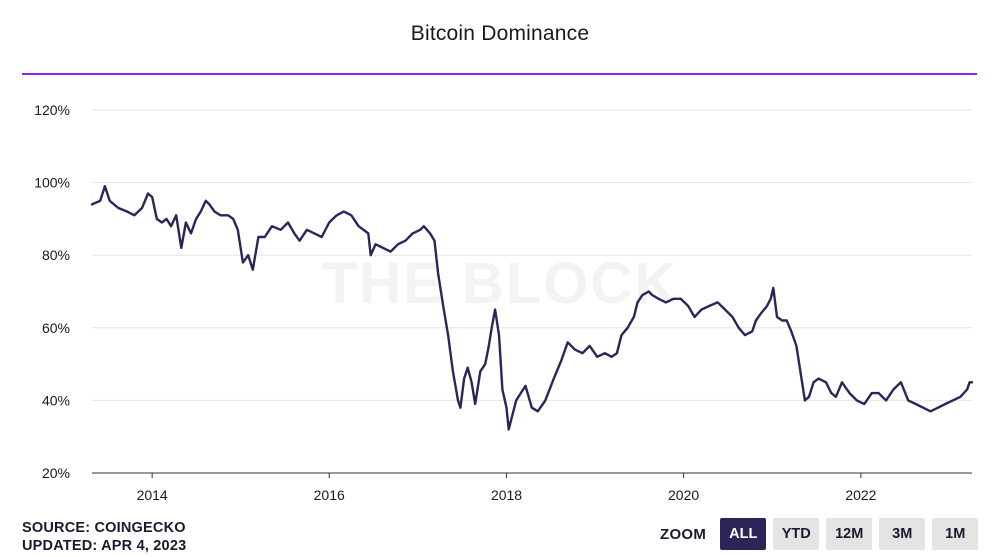 Image resolution: width=1000 pixels, height=557 pixels. What do you see at coordinates (500, 33) in the screenshot?
I see `chart-title: Bitcoin Dominance` at bounding box center [500, 33].